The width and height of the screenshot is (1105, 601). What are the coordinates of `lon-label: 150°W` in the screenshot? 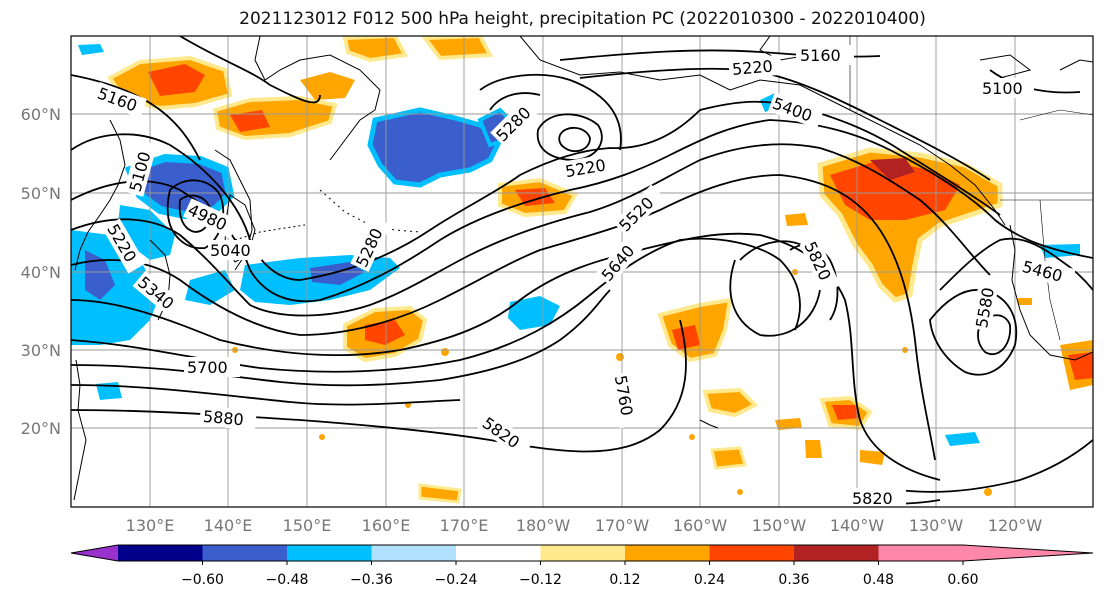 It's located at (779, 525).